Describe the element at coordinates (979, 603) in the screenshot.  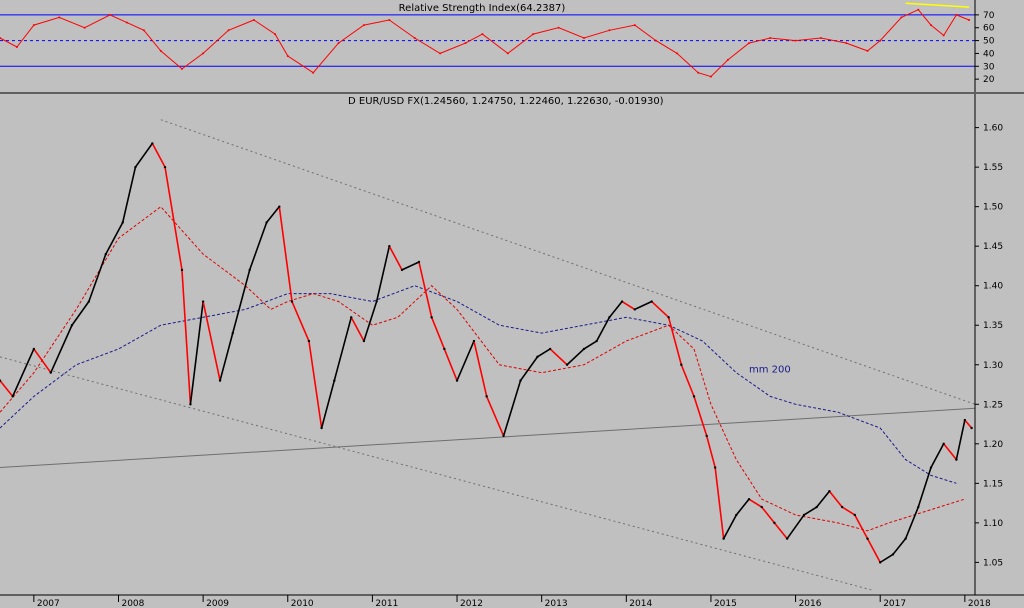
I see `xtick-label: 2018` at that location.